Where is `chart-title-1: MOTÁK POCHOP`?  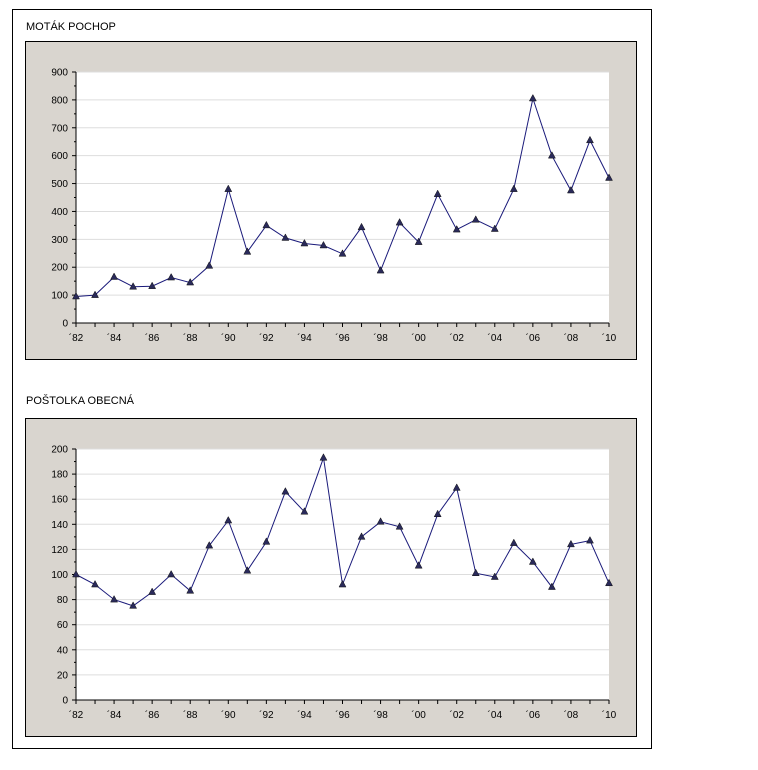
chart-title-1: MOTÁK POCHOP is located at coordinates (71, 27).